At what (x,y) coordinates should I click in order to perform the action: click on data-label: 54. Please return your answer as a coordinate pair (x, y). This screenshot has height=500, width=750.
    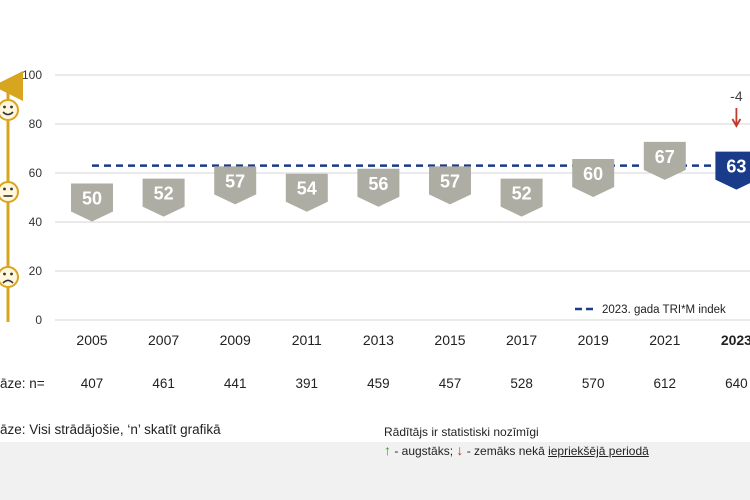
    Looking at the image, I should click on (307, 189).